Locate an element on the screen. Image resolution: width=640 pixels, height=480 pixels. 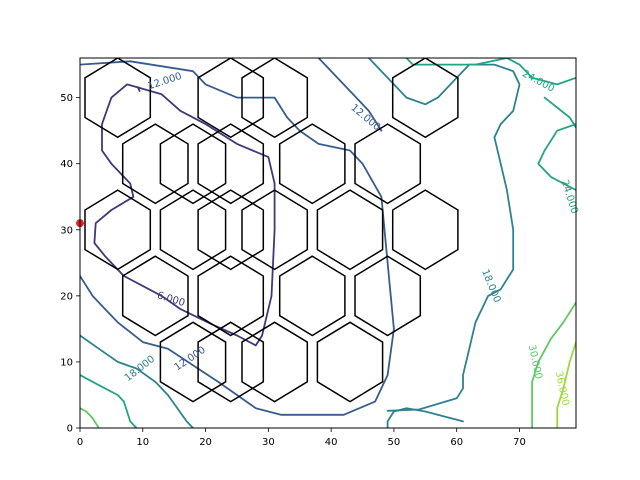
x-tick-label: 50 is located at coordinates (394, 442).